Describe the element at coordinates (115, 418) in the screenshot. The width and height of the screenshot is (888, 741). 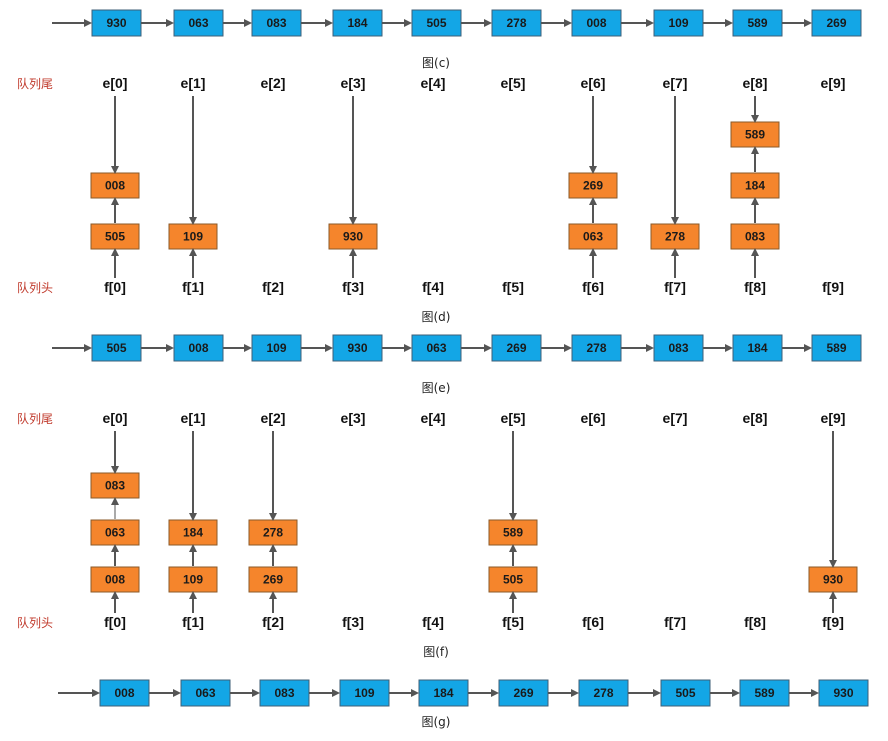
I see `bucket-tail-label: e[0]` at that location.